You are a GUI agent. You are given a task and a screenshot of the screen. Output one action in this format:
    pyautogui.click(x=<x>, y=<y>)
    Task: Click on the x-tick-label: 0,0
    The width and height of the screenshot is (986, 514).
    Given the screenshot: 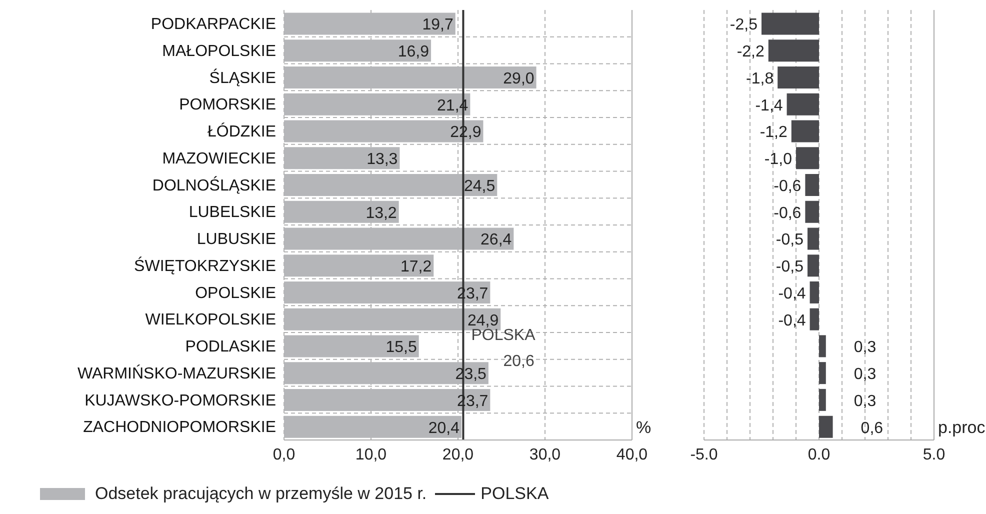 What is the action you would take?
    pyautogui.click(x=284, y=455)
    